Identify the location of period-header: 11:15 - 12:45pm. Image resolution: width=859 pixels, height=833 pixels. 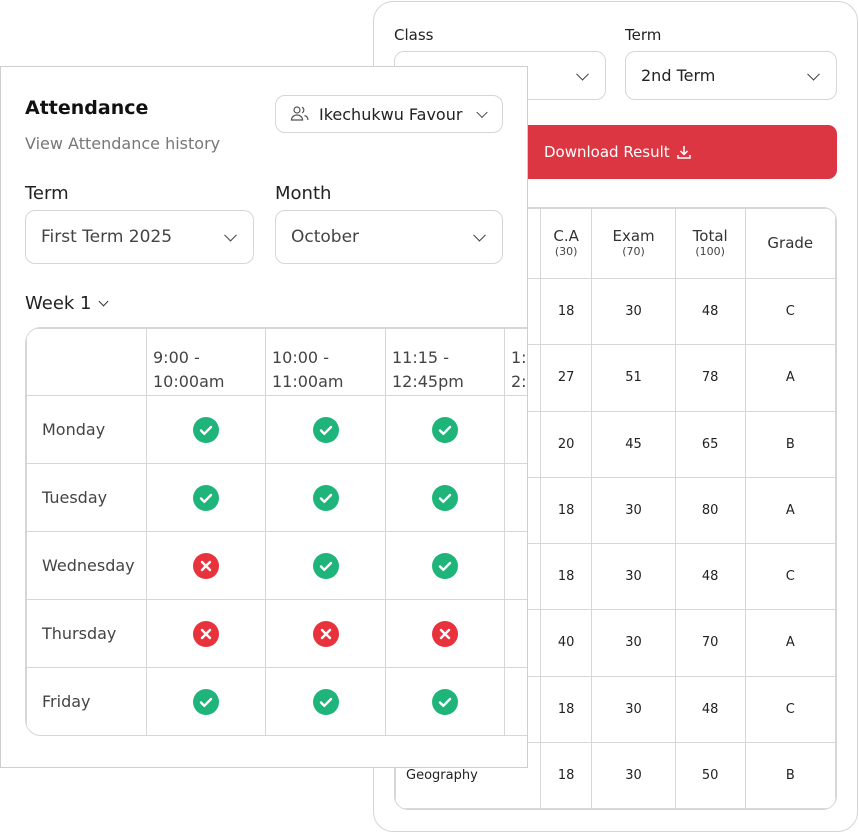
(445, 362).